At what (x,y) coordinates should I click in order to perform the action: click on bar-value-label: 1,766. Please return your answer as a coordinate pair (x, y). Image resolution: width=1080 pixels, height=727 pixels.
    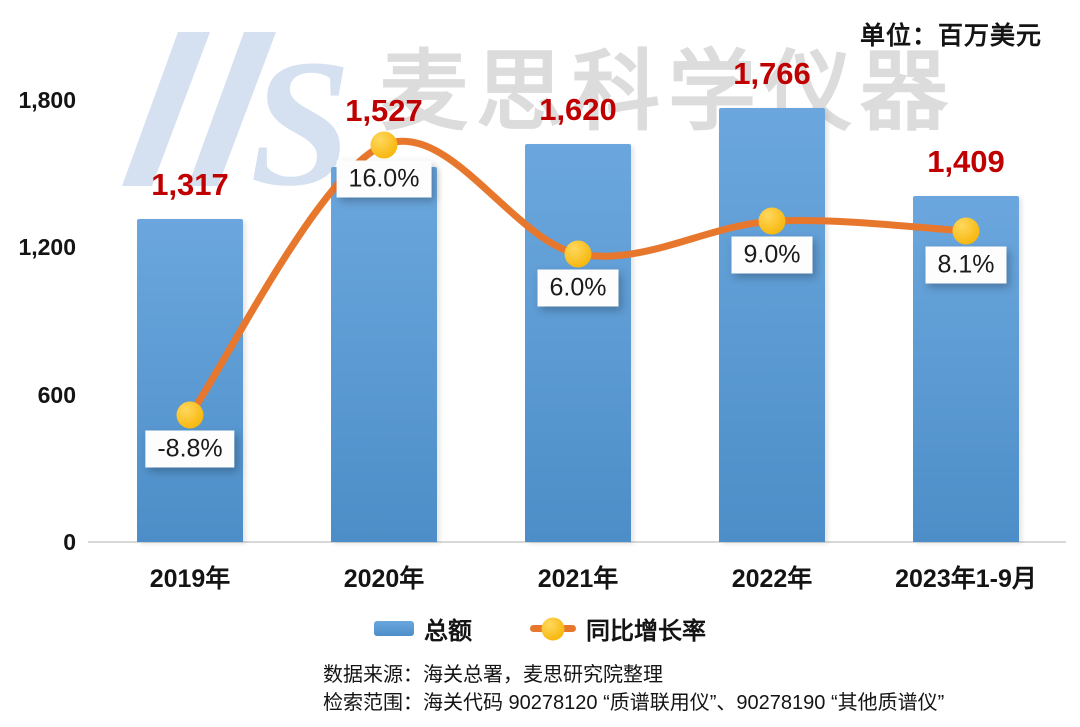
    Looking at the image, I should click on (772, 74).